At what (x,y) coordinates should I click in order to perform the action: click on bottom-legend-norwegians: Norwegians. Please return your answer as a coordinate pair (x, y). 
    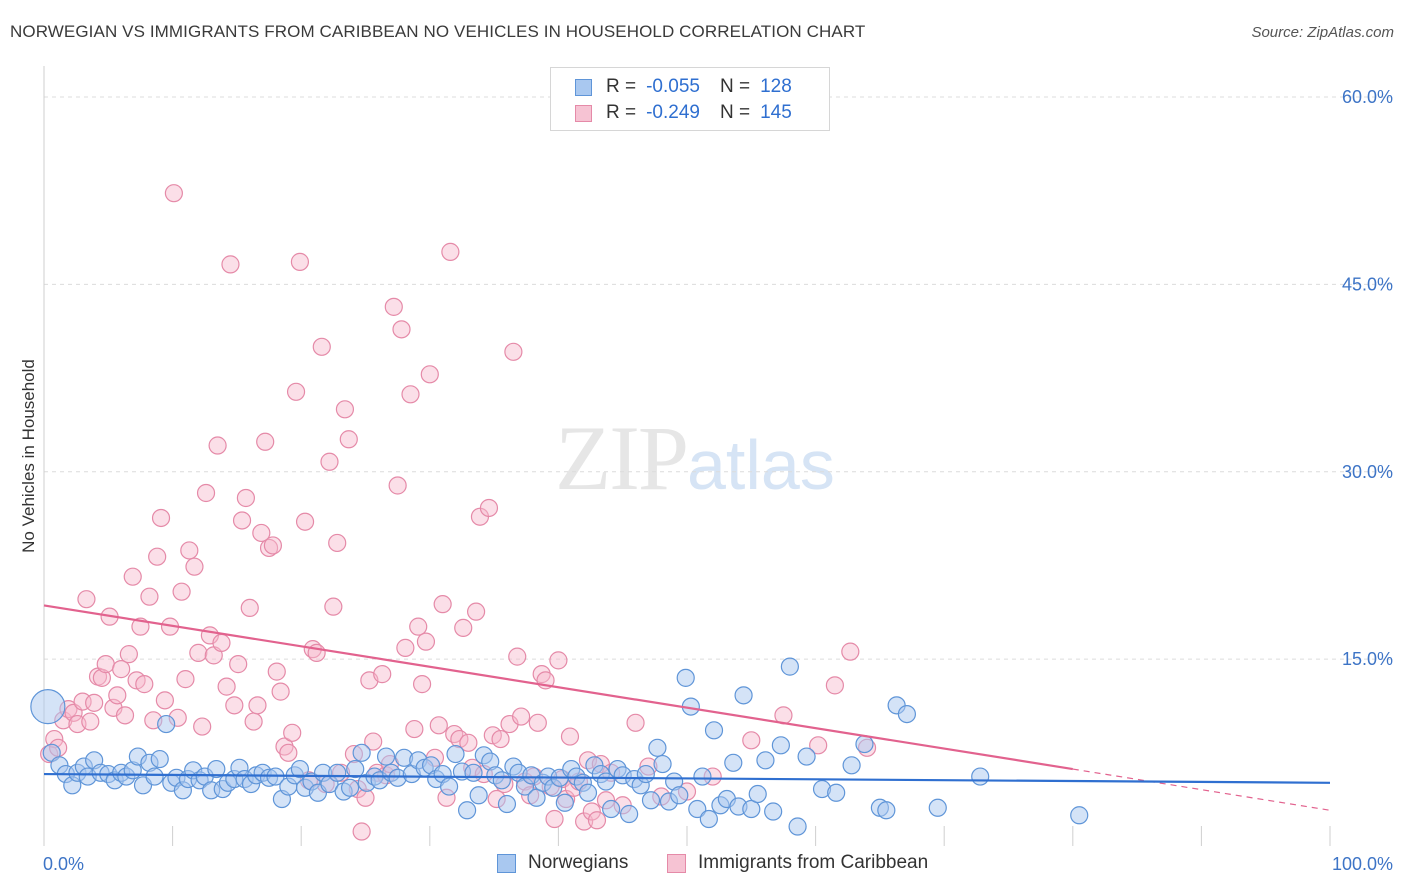
    Looking at the image, I should click on (562, 863).